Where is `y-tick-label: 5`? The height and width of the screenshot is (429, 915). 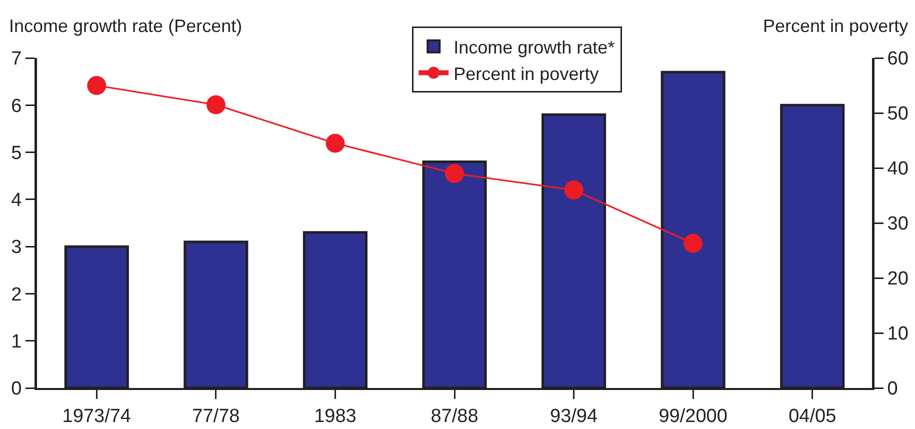 y-tick-label: 5 is located at coordinates (16, 153).